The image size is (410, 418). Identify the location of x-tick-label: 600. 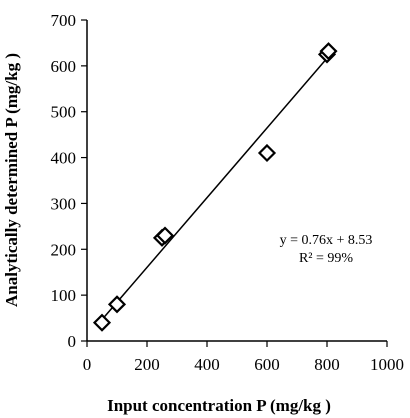
(267, 364).